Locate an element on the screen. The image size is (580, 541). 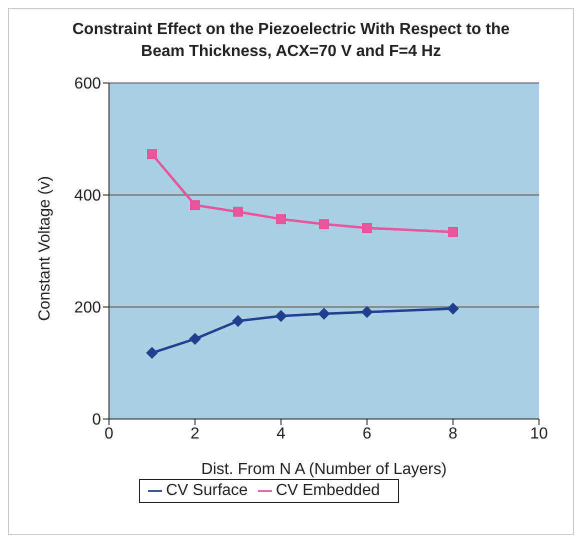
x-tick-label: 6 is located at coordinates (367, 433).